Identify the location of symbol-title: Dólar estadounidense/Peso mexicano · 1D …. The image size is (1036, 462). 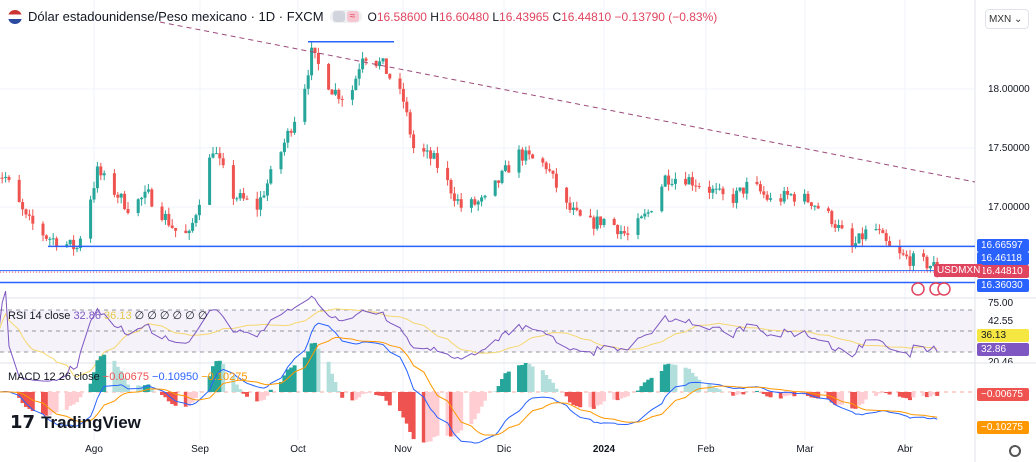
(176, 16).